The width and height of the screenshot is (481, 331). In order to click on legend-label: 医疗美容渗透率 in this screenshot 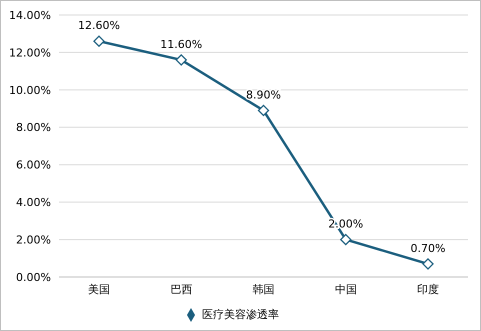, I will do `click(240, 314)`.